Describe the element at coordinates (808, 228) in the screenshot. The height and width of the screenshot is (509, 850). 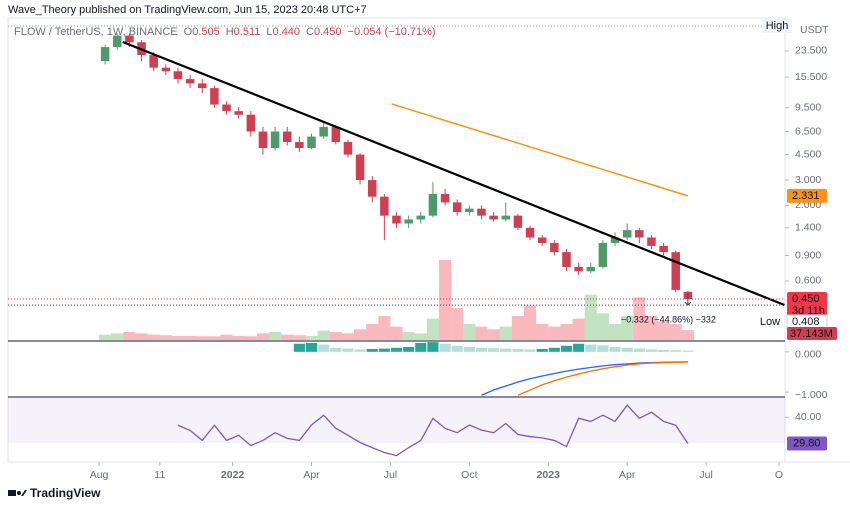
I see `y-tick-label: 1.400` at that location.